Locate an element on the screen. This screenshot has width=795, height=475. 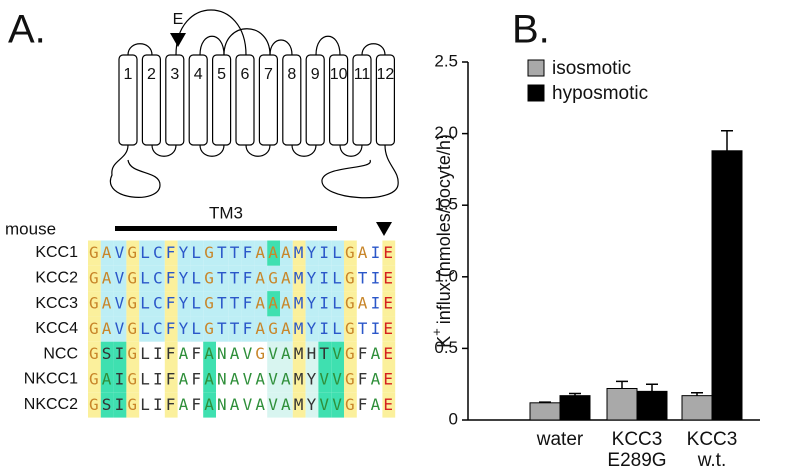
row-name: KCC3 is located at coordinates (56, 303).